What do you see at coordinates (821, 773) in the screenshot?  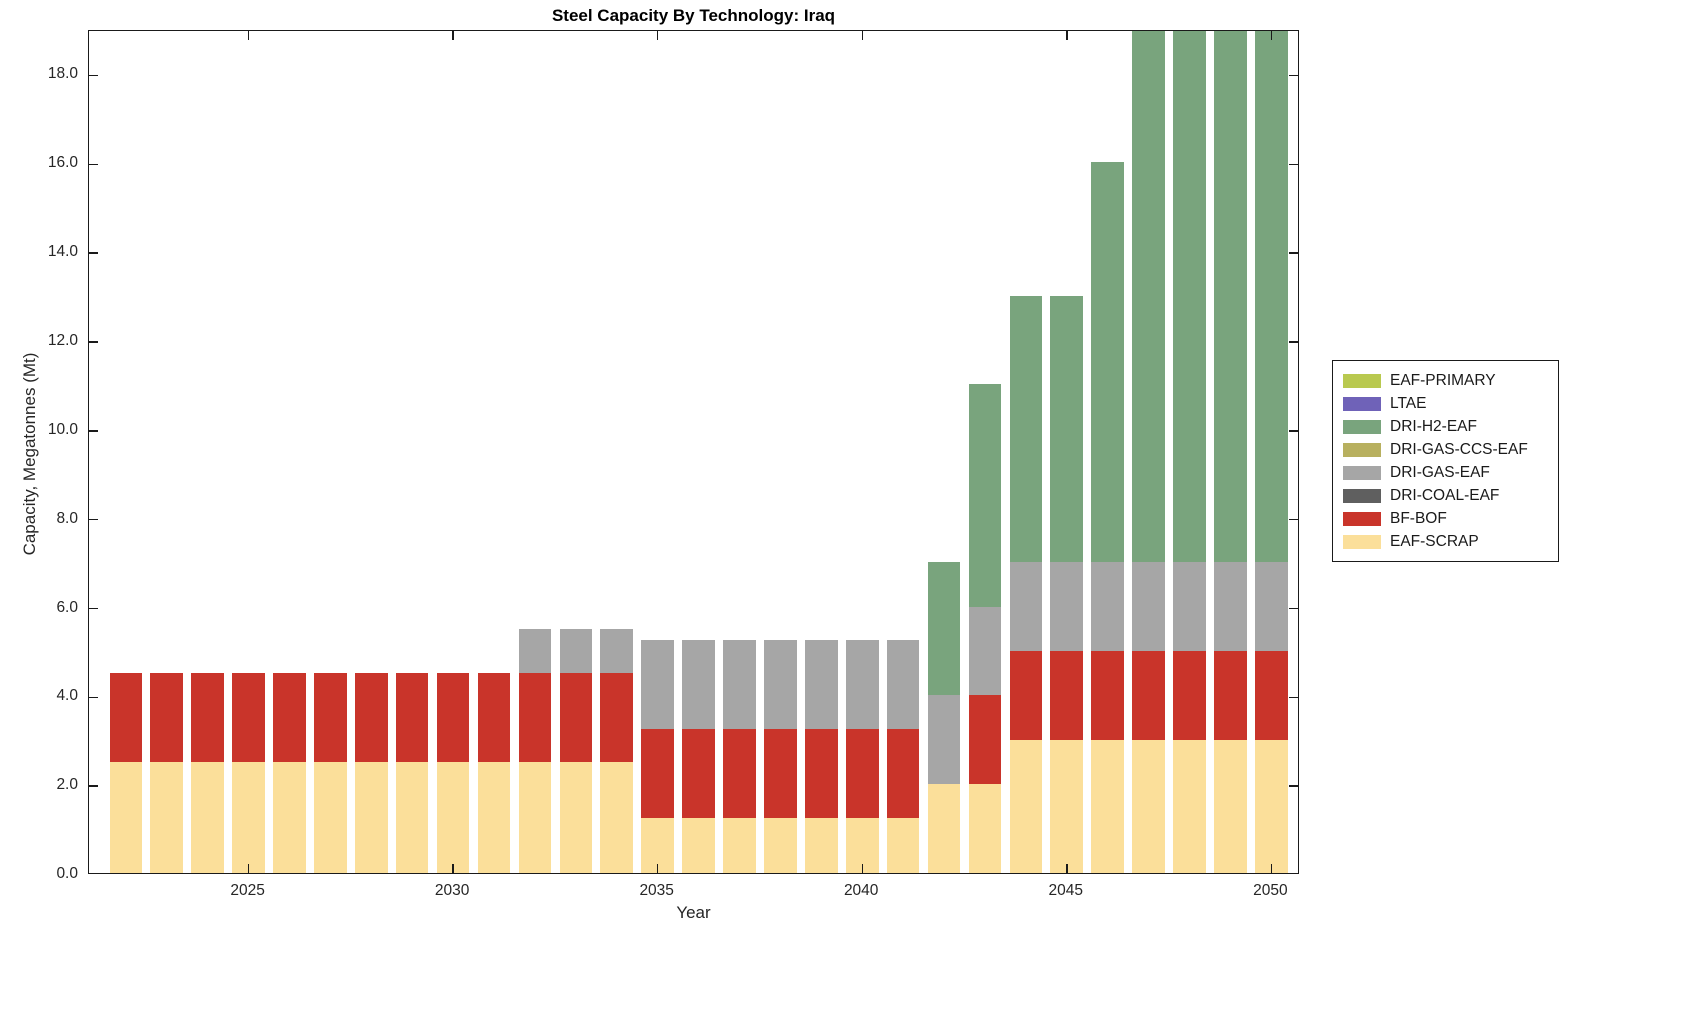 I see `bar-segment-bf-bof-2039` at bounding box center [821, 773].